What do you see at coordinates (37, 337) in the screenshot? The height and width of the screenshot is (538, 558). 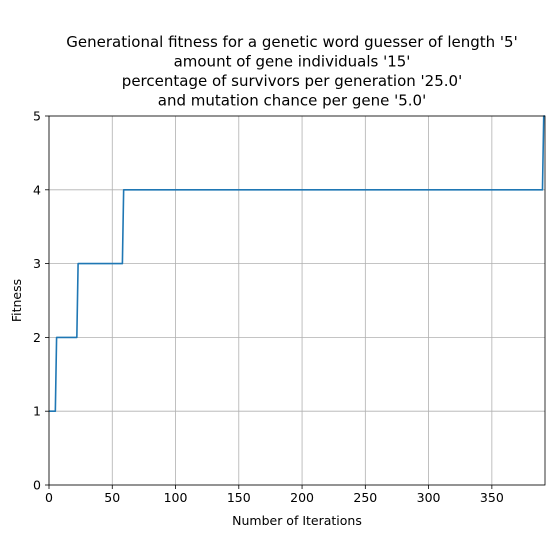 I see `y-tick-label-2: 2` at bounding box center [37, 337].